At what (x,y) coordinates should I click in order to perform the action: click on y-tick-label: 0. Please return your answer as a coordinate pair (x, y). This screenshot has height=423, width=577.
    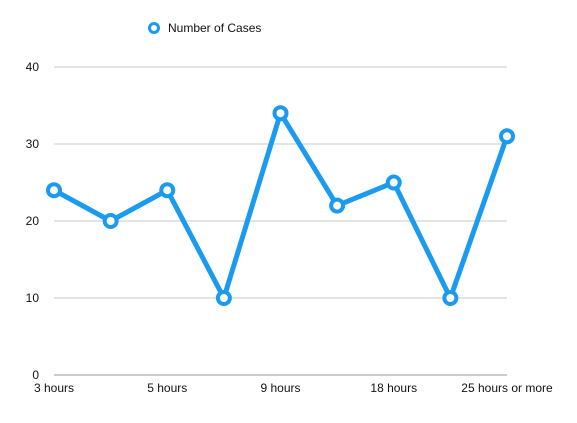
    Looking at the image, I should click on (35, 375).